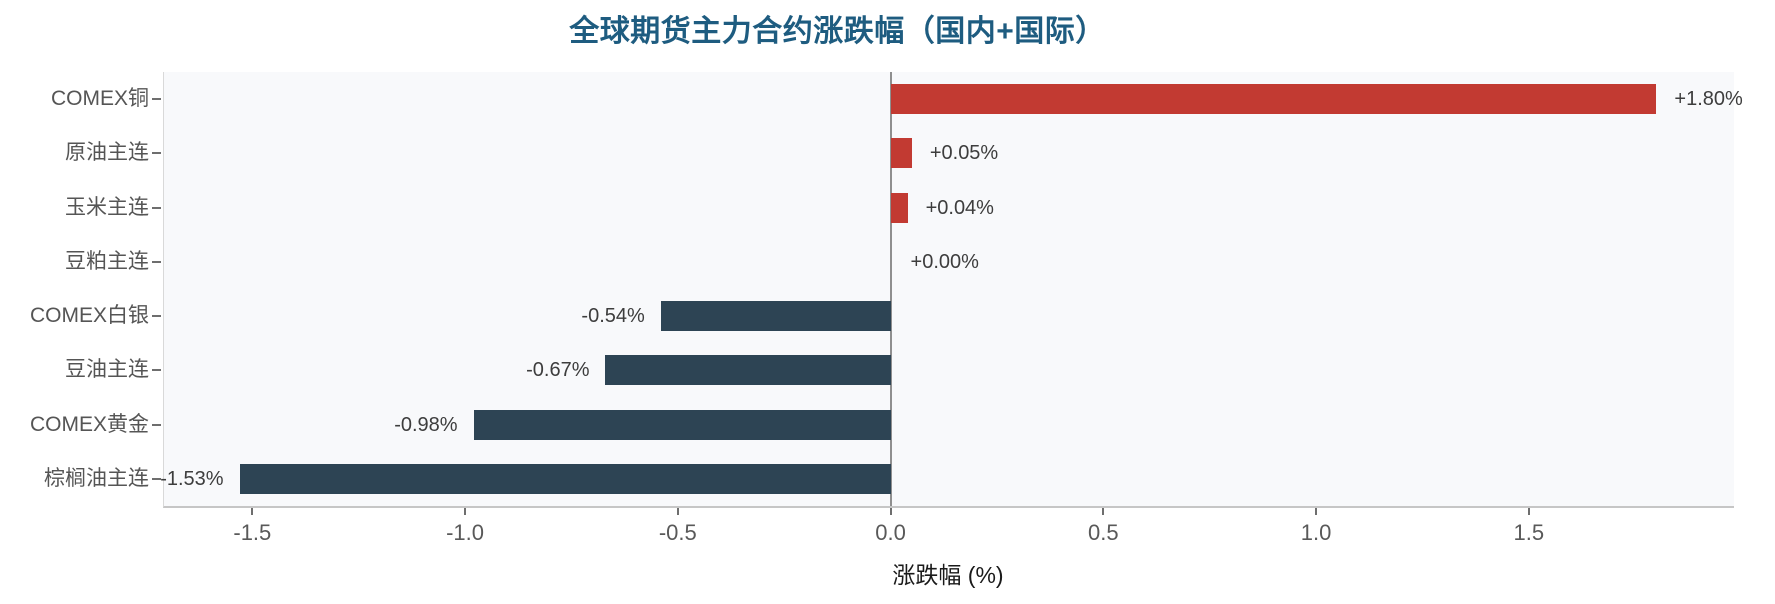  What do you see at coordinates (964, 153) in the screenshot?
I see `bar-value-label: +0.05%` at bounding box center [964, 153].